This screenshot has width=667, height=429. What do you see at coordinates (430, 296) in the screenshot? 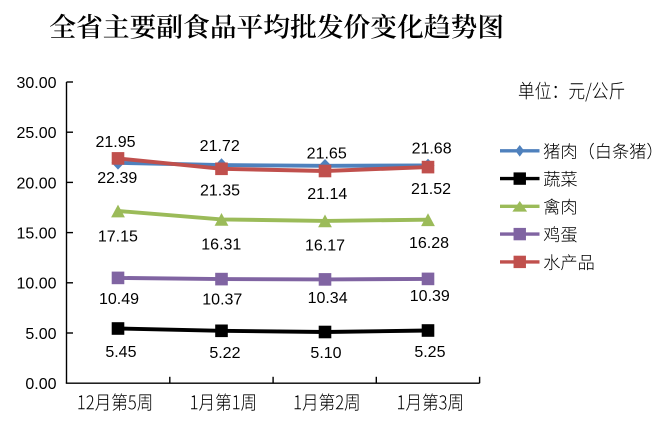
I see `svg-text: 10.39` at bounding box center [430, 296].